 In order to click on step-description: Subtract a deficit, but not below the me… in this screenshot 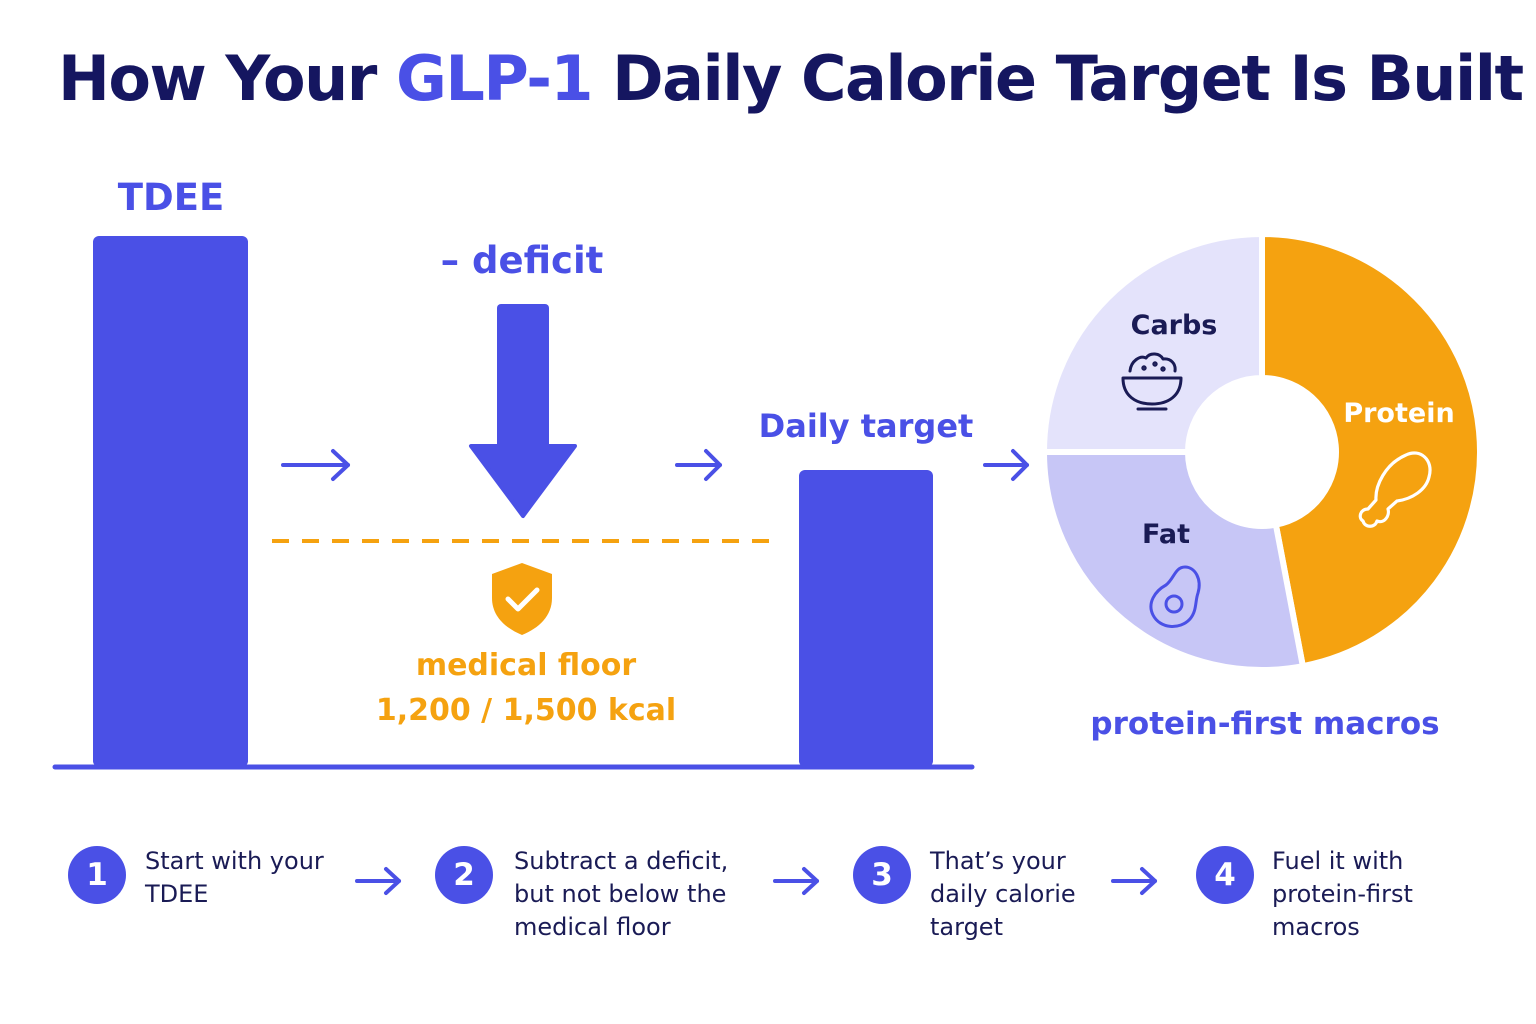, I will do `click(634, 894)`.